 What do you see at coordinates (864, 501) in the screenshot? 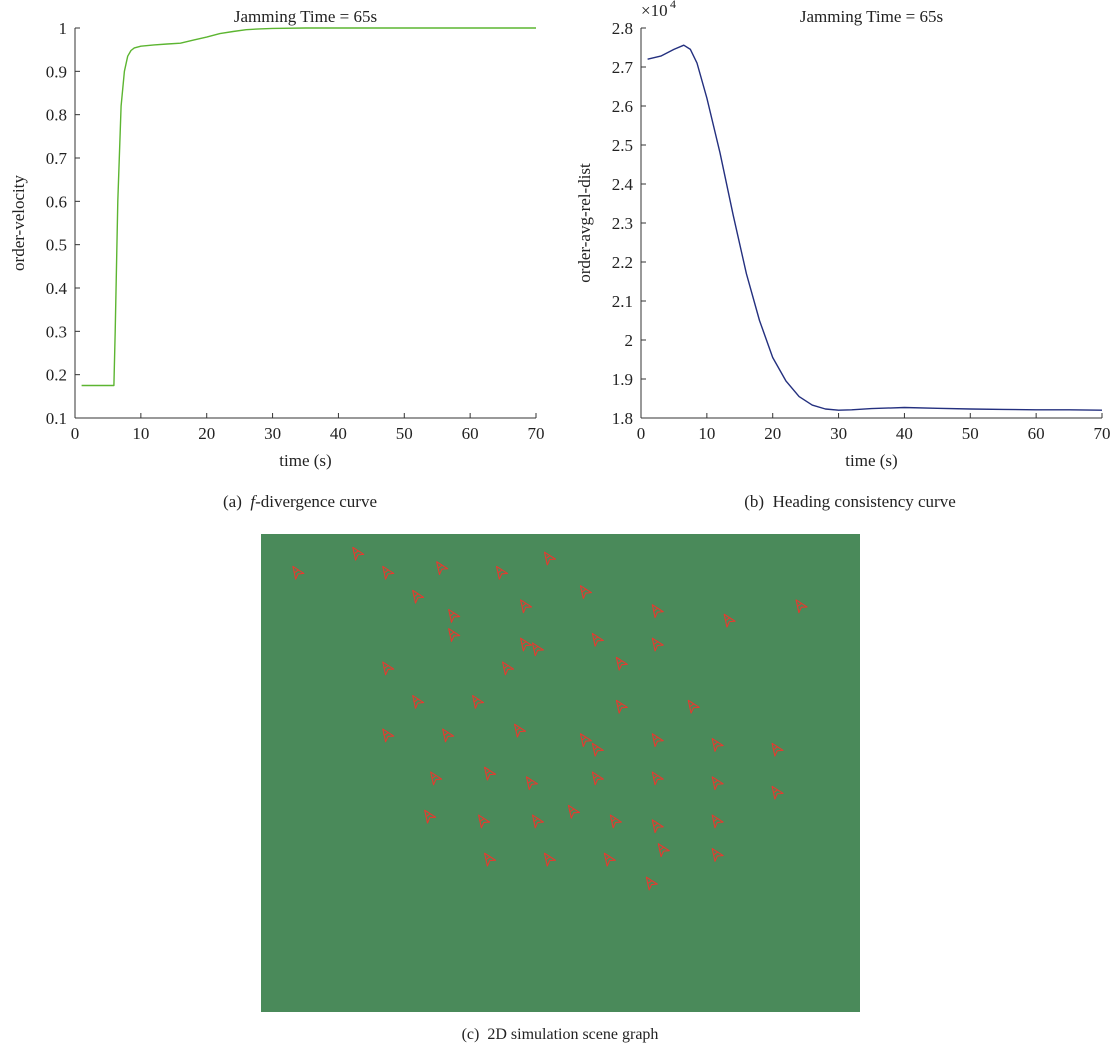
I see `caption-b-text: Heading consistency curve` at bounding box center [864, 501].